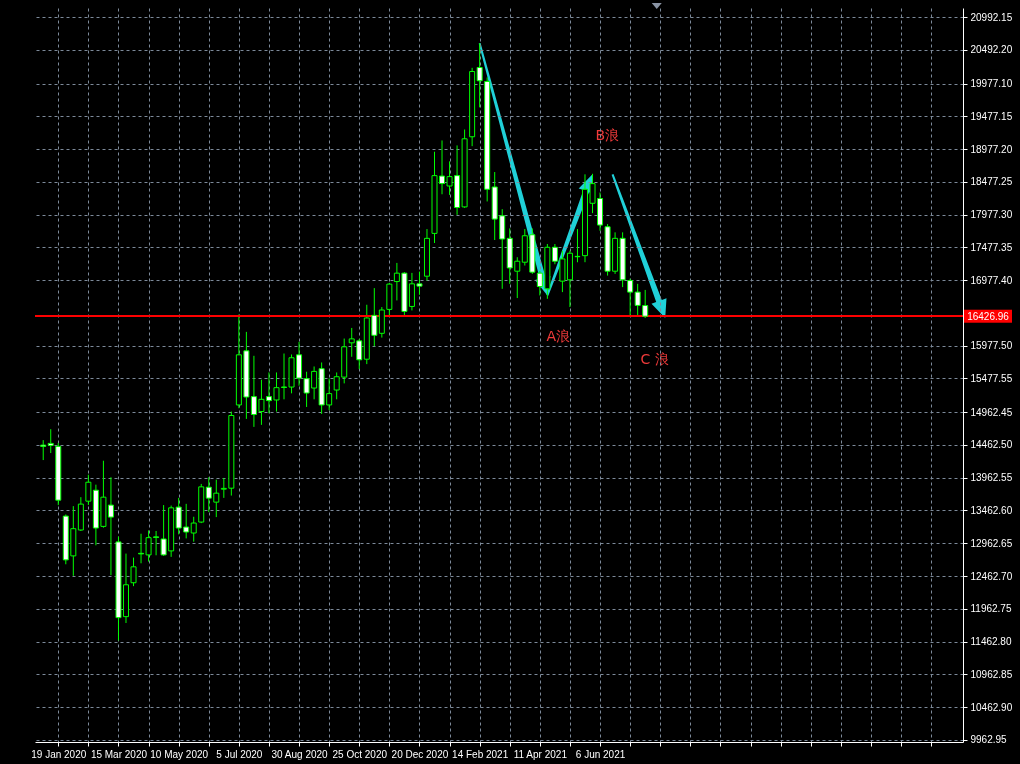 The height and width of the screenshot is (764, 1020). Describe the element at coordinates (991, 84) in the screenshot. I see `y-tick-label: 19977.10` at that location.